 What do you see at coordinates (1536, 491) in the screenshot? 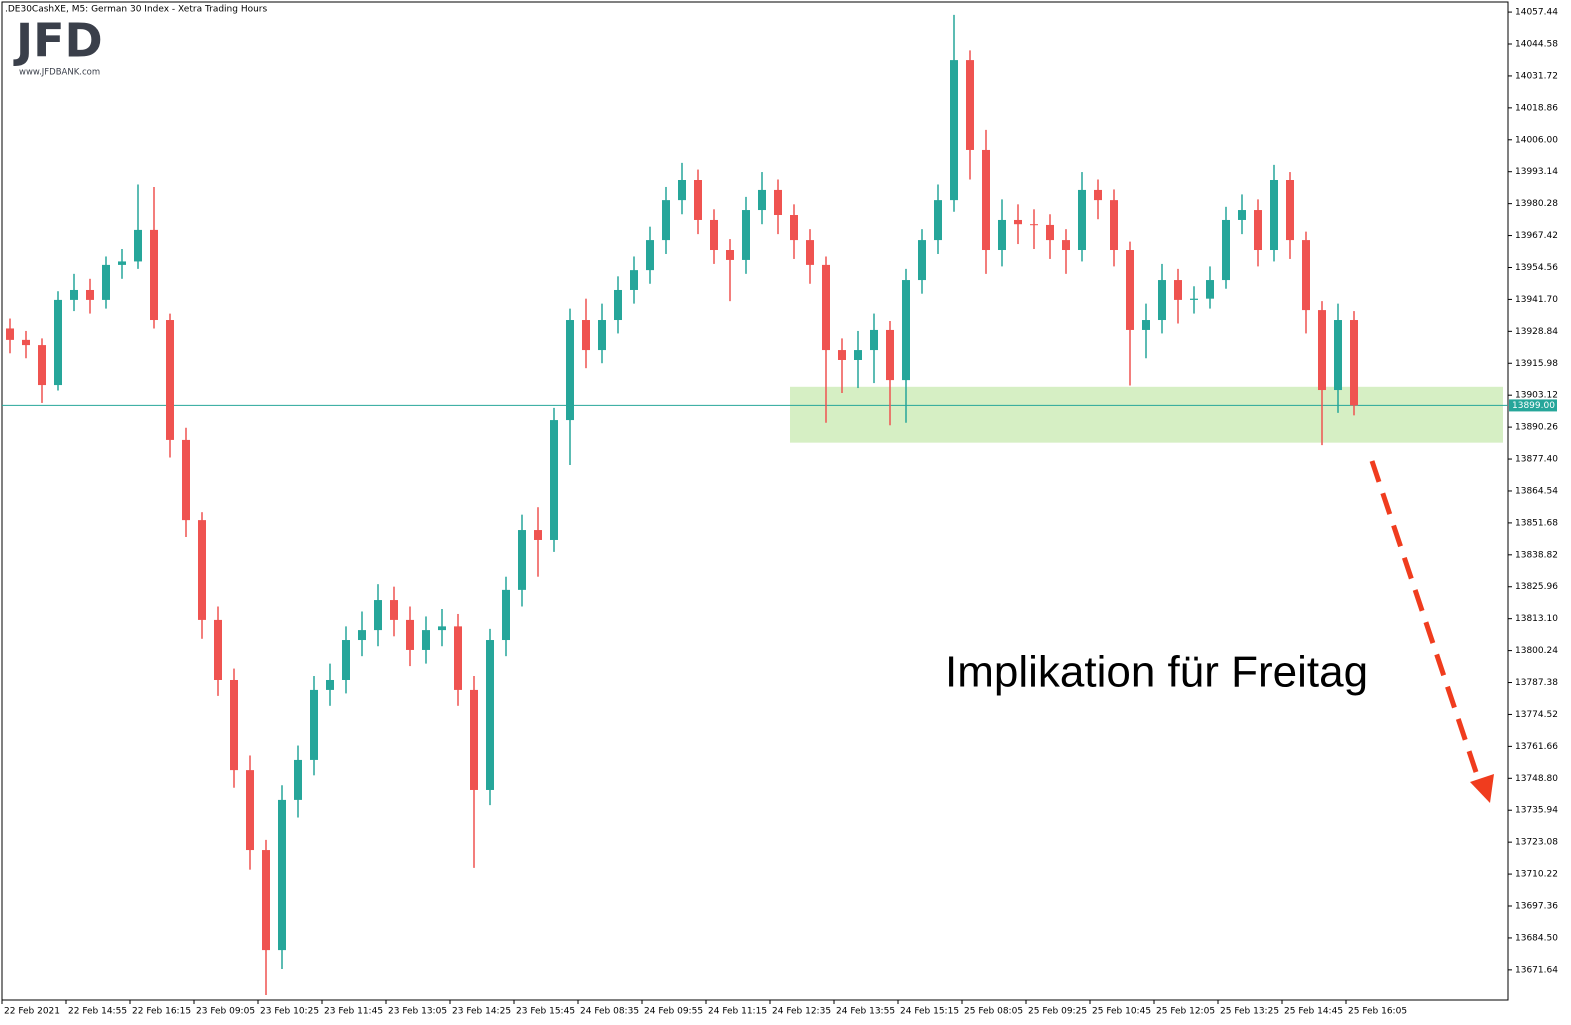
I see `y-tick-label: 13864.54` at bounding box center [1536, 491].